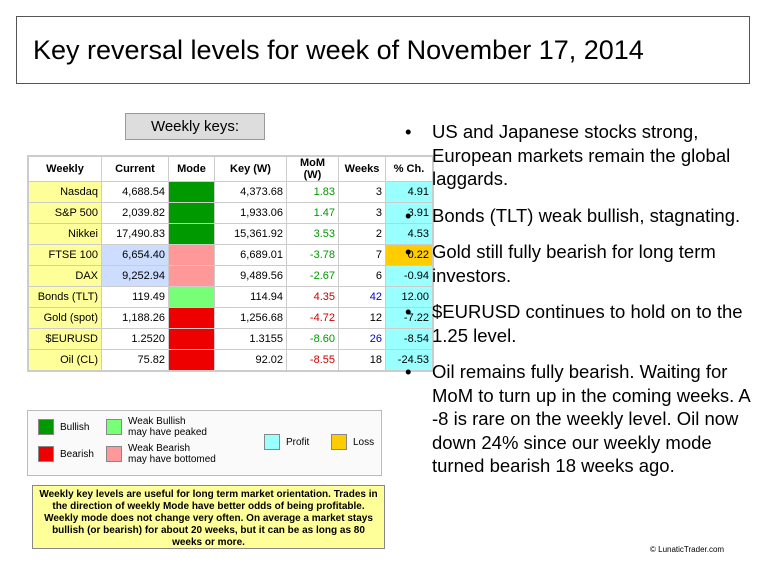 The image size is (768, 576). Describe the element at coordinates (64, 276) in the screenshot. I see `market-name: DAX` at that location.